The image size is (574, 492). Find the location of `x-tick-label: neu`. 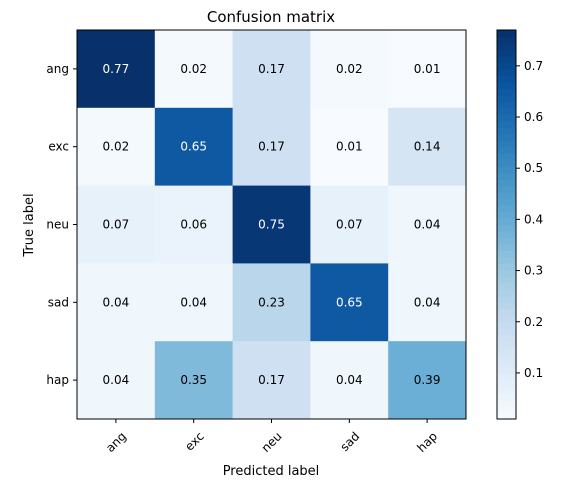

x-tick-label: neu is located at coordinates (272, 442).